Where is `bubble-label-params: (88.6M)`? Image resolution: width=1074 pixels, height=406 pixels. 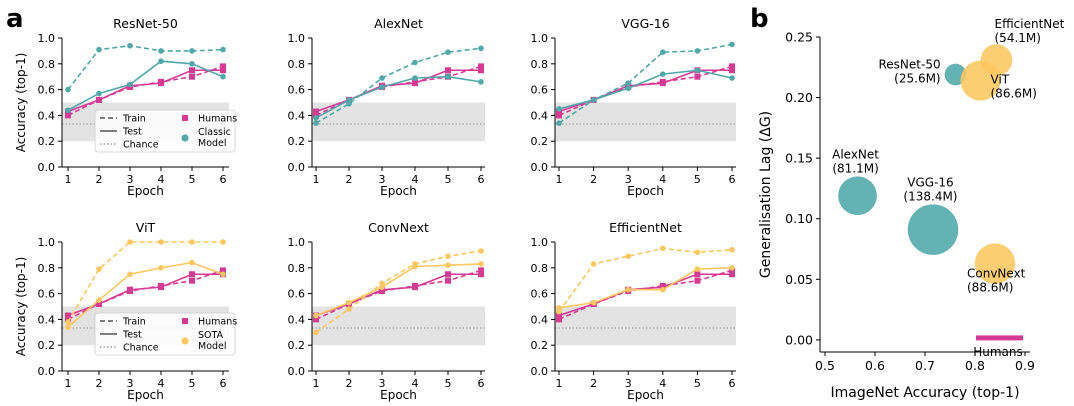
bubble-label-params: (88.6M) is located at coordinates (990, 288).